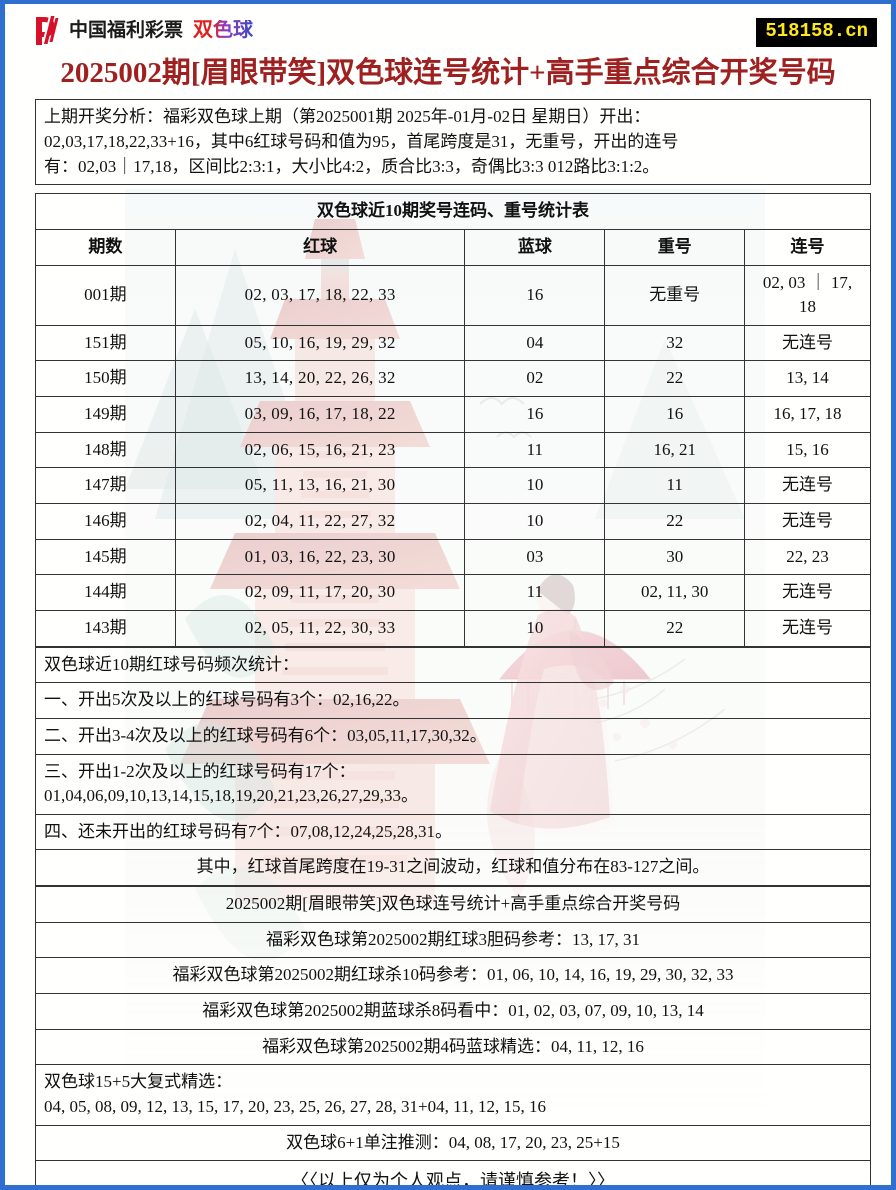  What do you see at coordinates (453, 521) in the screenshot?
I see `table-row: 146期 02, 04, 11, 22, 27, 32 10 22 无连号` at bounding box center [453, 521].